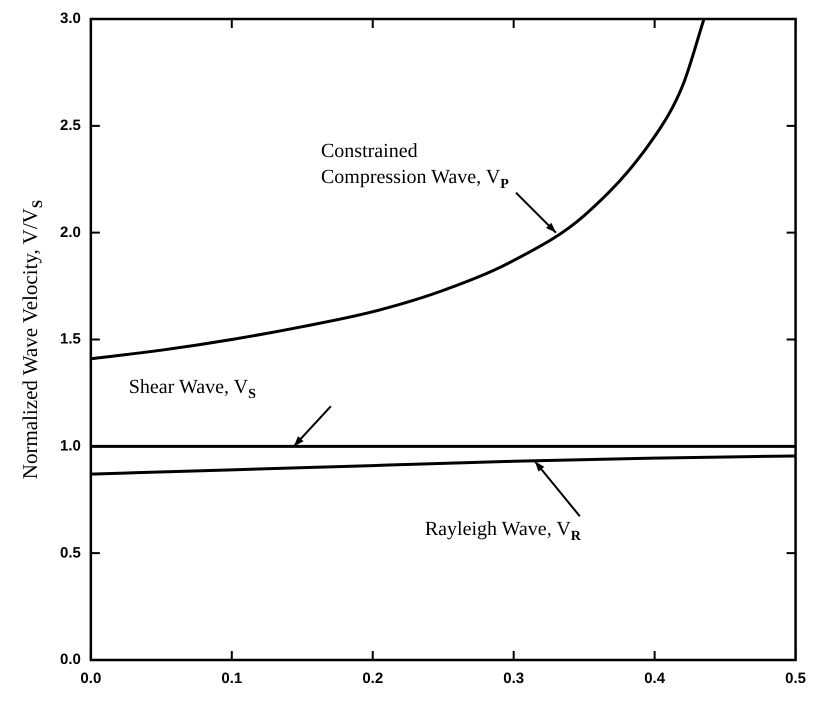 Image resolution: width=816 pixels, height=708 pixels. Describe the element at coordinates (502, 531) in the screenshot. I see `annotation: Rayleigh Wave, V$_{R}$` at that location.